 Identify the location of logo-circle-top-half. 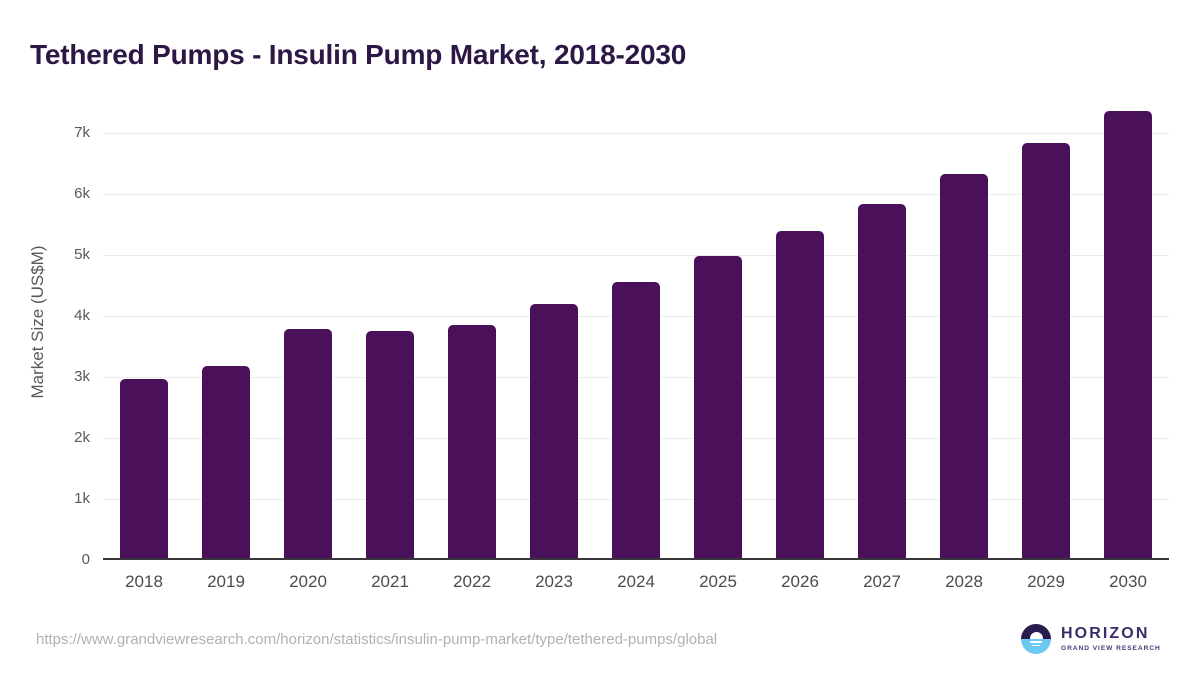
(1036, 631).